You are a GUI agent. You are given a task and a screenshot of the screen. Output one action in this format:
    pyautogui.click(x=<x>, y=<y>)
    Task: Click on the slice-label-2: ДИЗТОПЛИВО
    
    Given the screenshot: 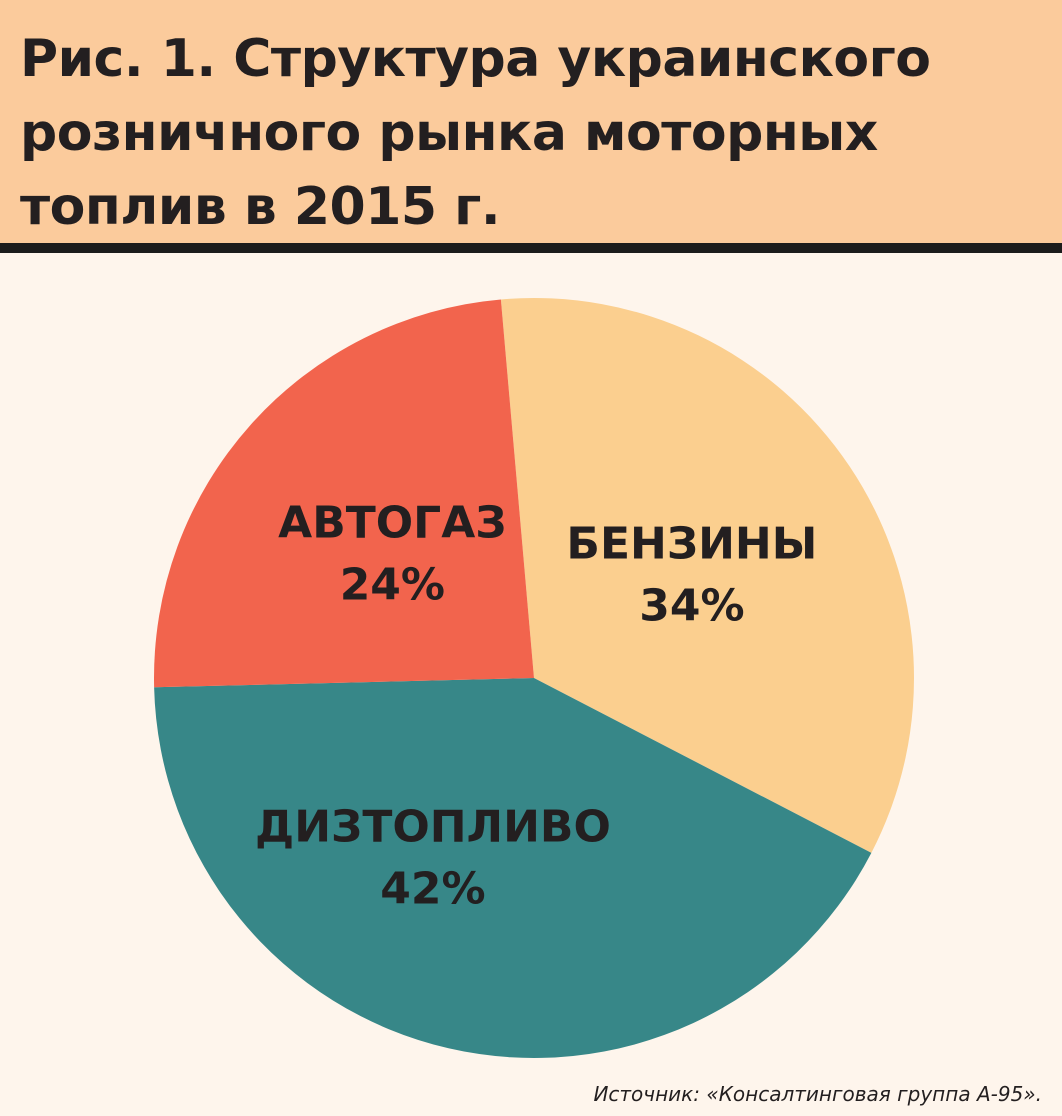 What is the action you would take?
    pyautogui.click(x=433, y=827)
    